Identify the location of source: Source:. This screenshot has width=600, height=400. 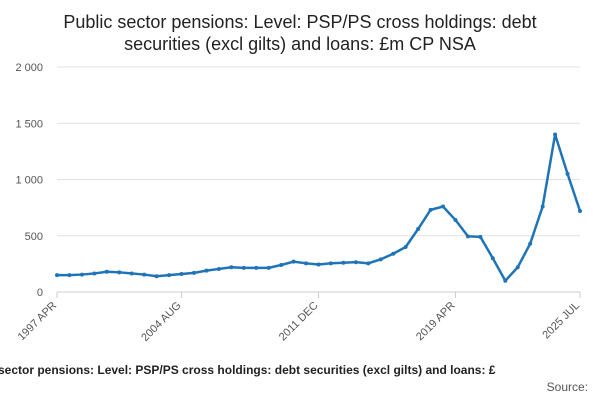
(567, 387).